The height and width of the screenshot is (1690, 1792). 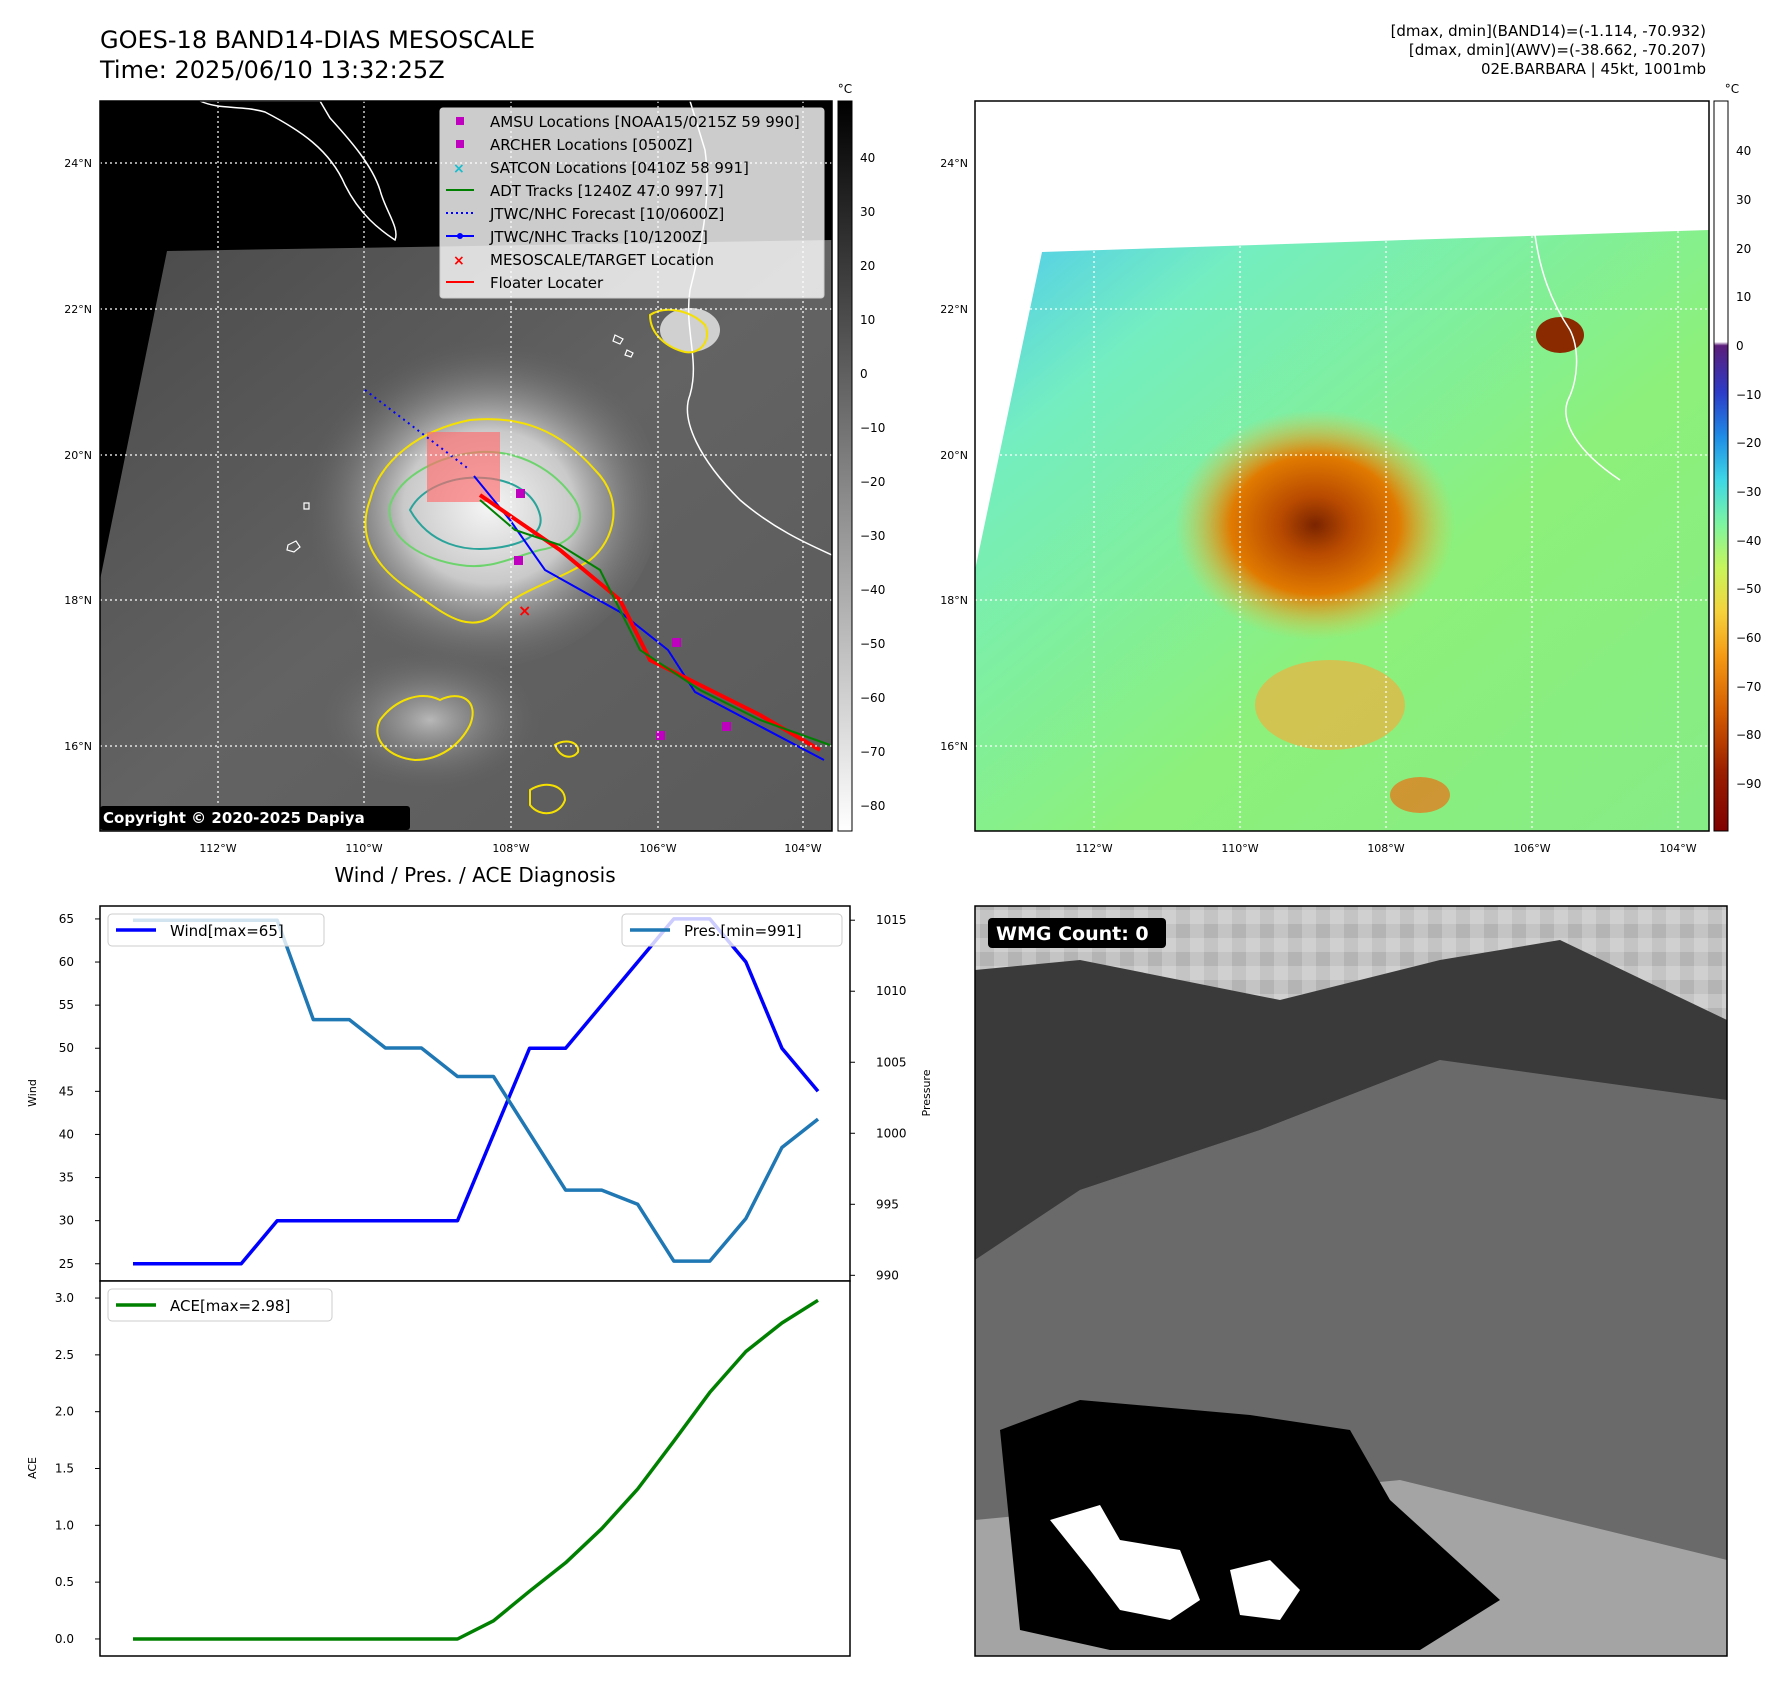 I want to click on ir-cbar-tick: −30, so click(x=872, y=536).